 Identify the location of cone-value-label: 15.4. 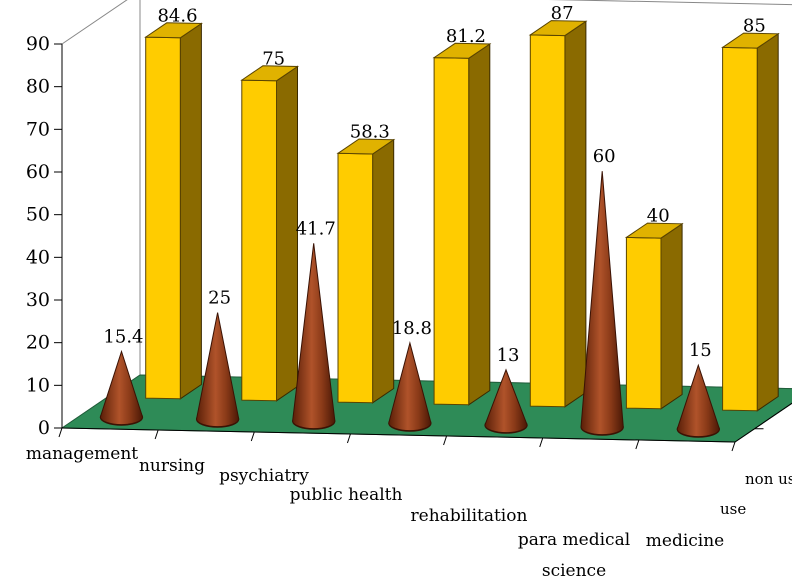
(123, 337).